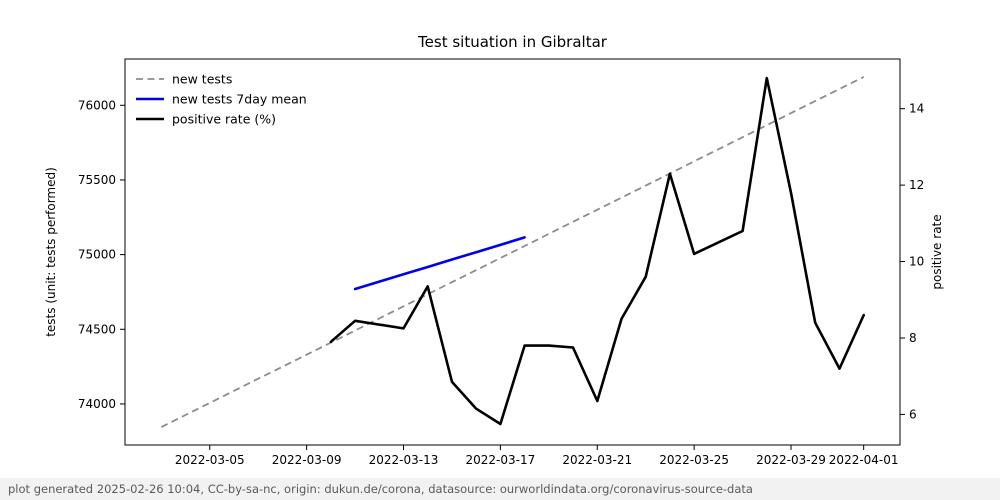 The height and width of the screenshot is (500, 1000). What do you see at coordinates (239, 99) in the screenshot?
I see `legend-label-2: new tests 7day mean` at bounding box center [239, 99].